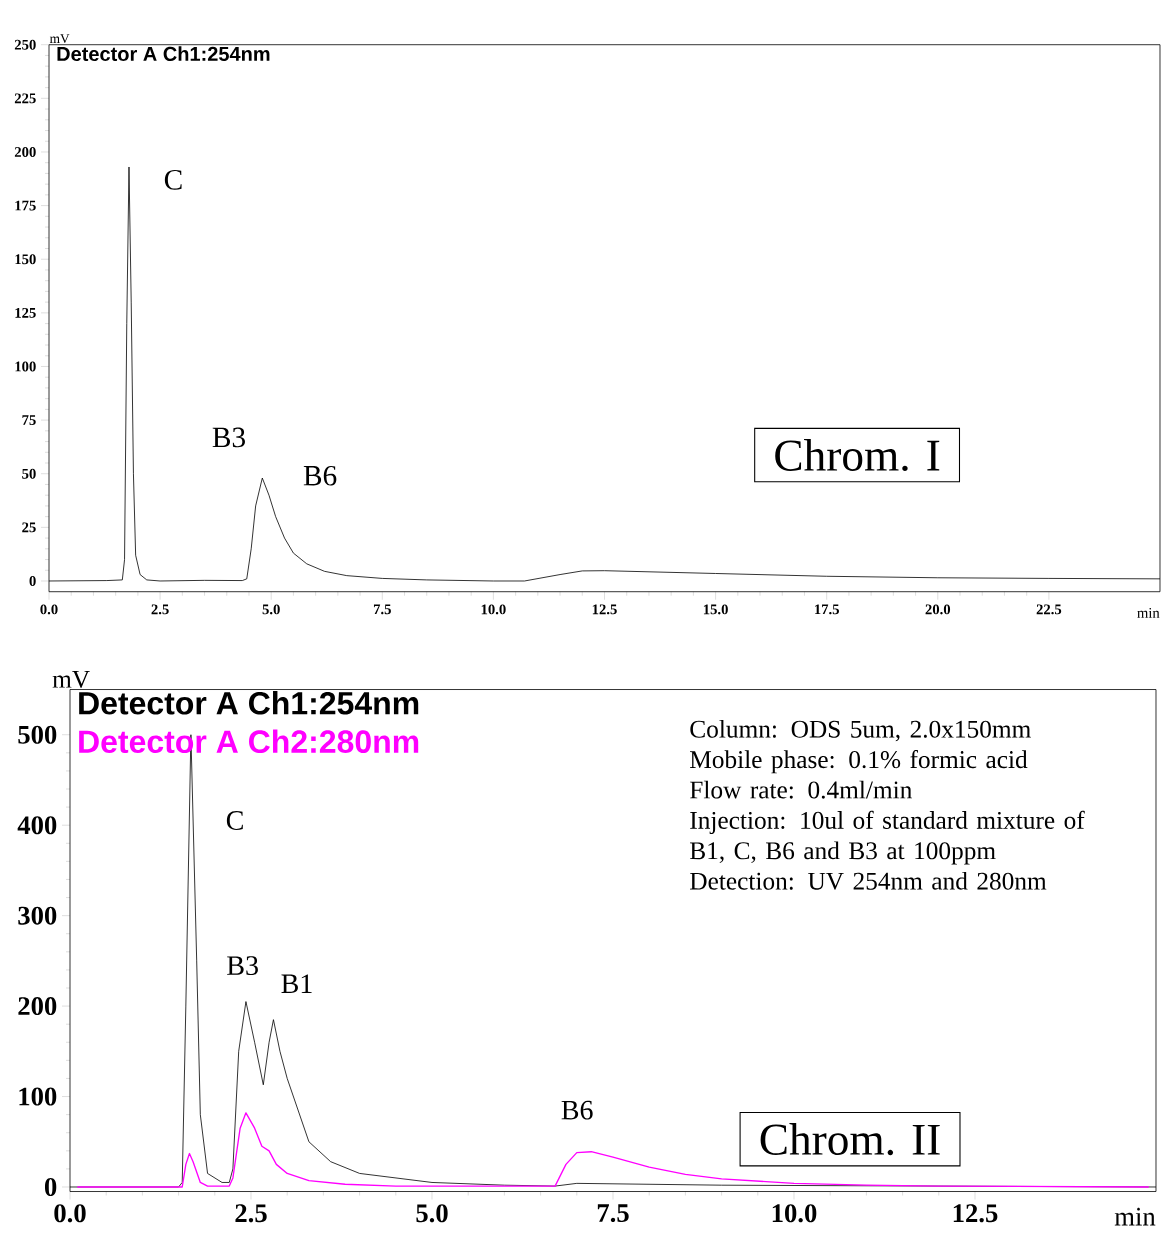  What do you see at coordinates (827, 609) in the screenshot?
I see `x-tick-label: 17.5` at bounding box center [827, 609].